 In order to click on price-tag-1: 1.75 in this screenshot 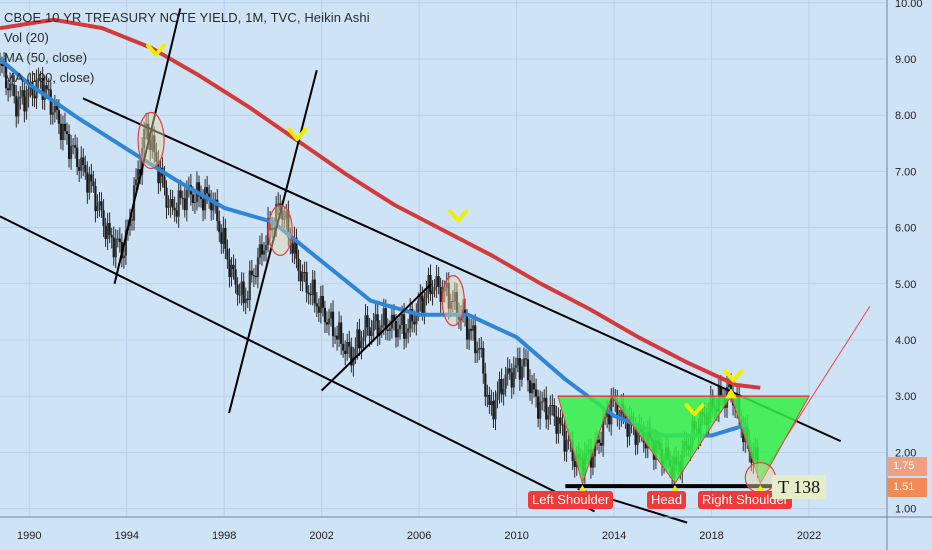, I will do `click(907, 466)`.